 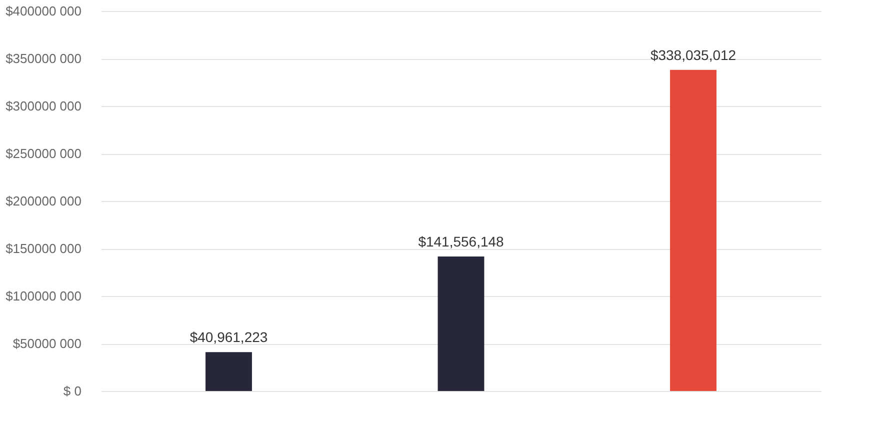 I want to click on y-tick-label: $400000 000, so click(x=44, y=11).